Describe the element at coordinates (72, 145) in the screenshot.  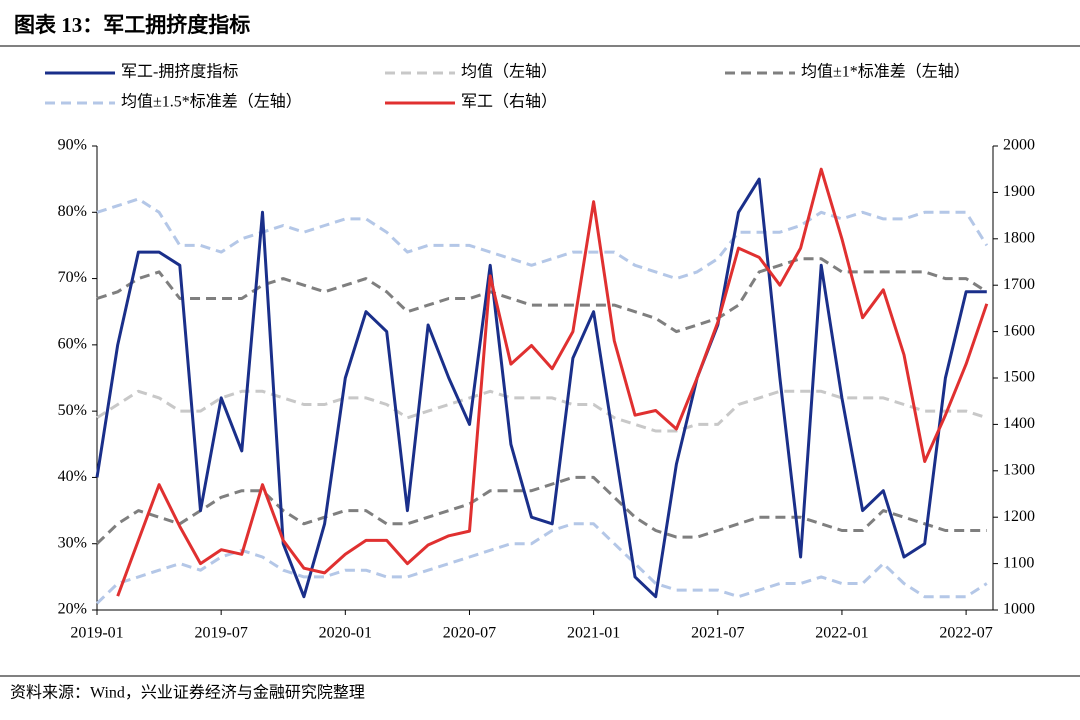
I see `y-tick-label: 90%` at that location.